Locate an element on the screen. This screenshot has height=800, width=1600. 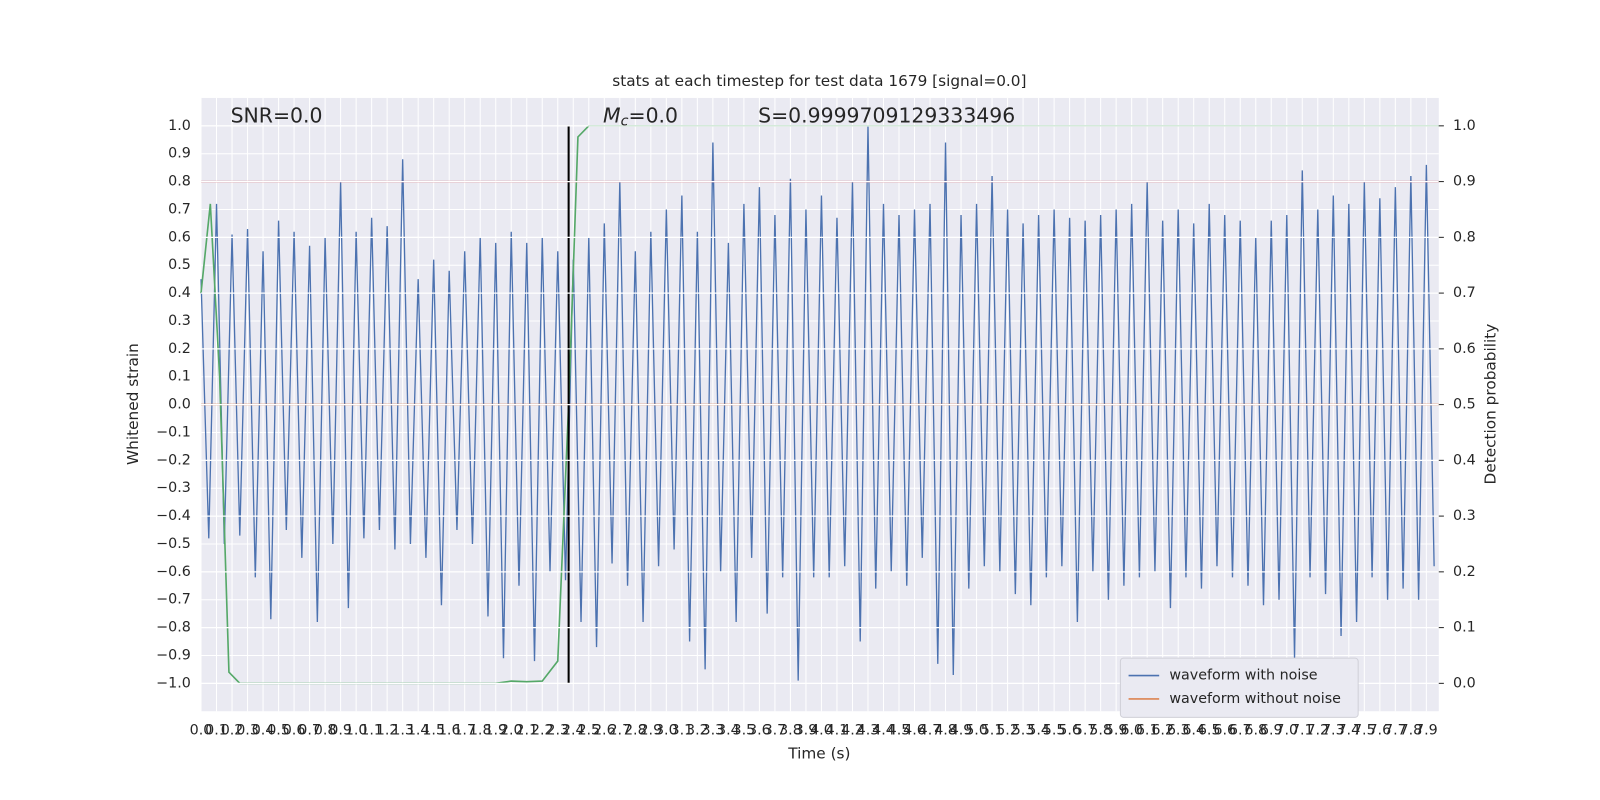
x-tick-label: 1.1 is located at coordinates (371, 731).